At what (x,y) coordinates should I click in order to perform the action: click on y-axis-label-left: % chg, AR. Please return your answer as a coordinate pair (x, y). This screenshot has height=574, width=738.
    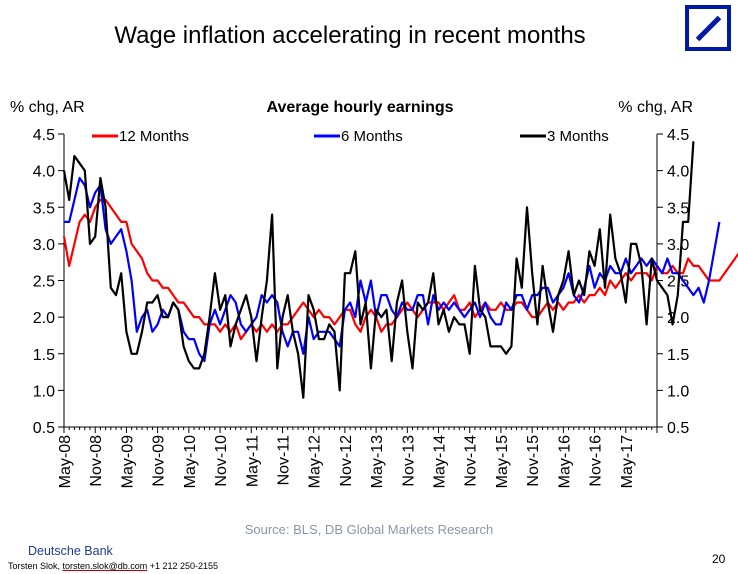
    Looking at the image, I should click on (47, 107).